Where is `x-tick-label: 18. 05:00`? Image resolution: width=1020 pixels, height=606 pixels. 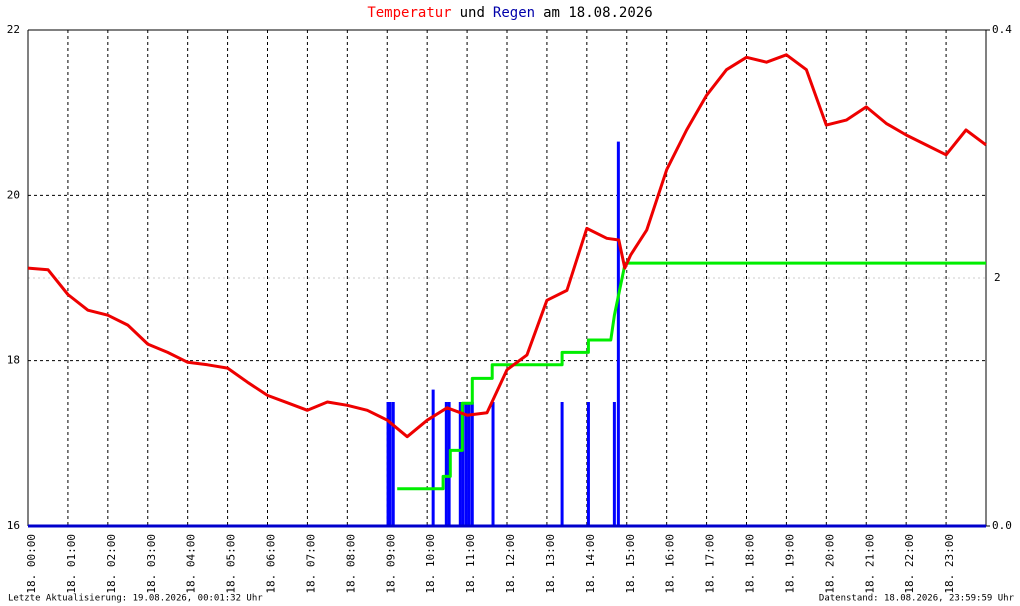
x-tick-label: 18. 05:00 is located at coordinates (231, 564).